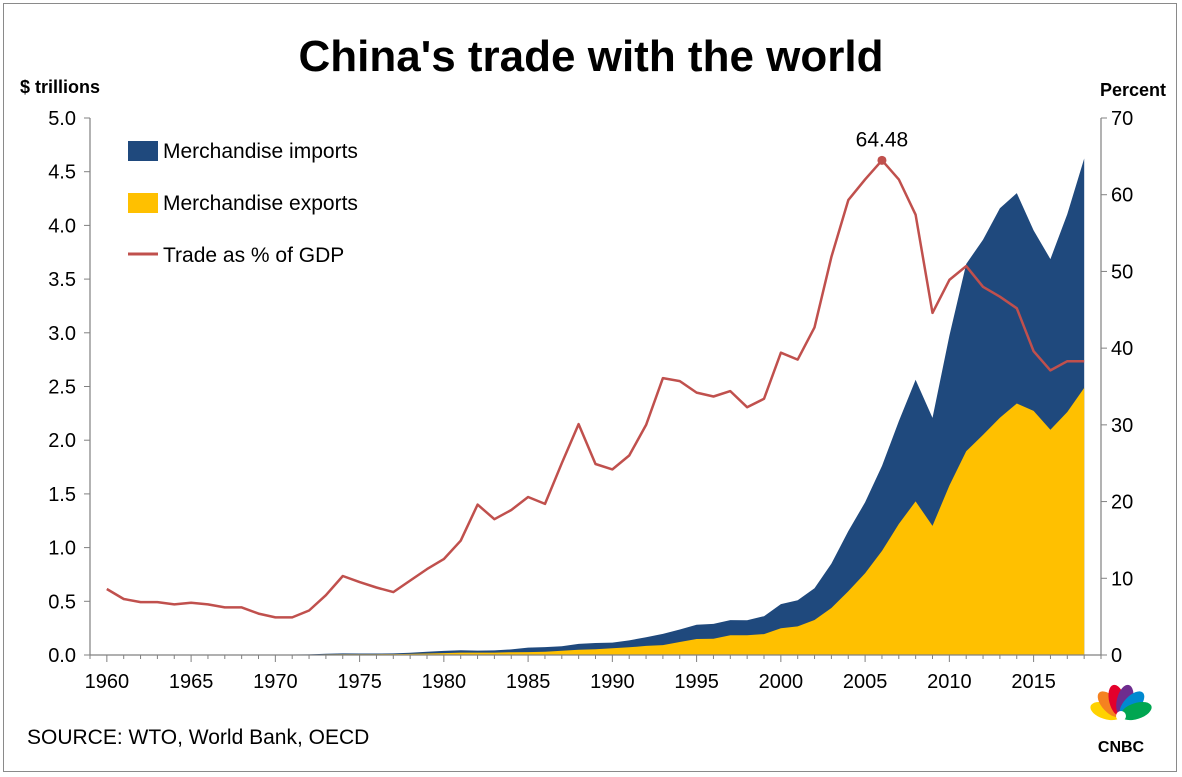 This screenshot has height=777, width=1182. Describe the element at coordinates (444, 682) in the screenshot. I see `x-tick-label: 1980` at that location.